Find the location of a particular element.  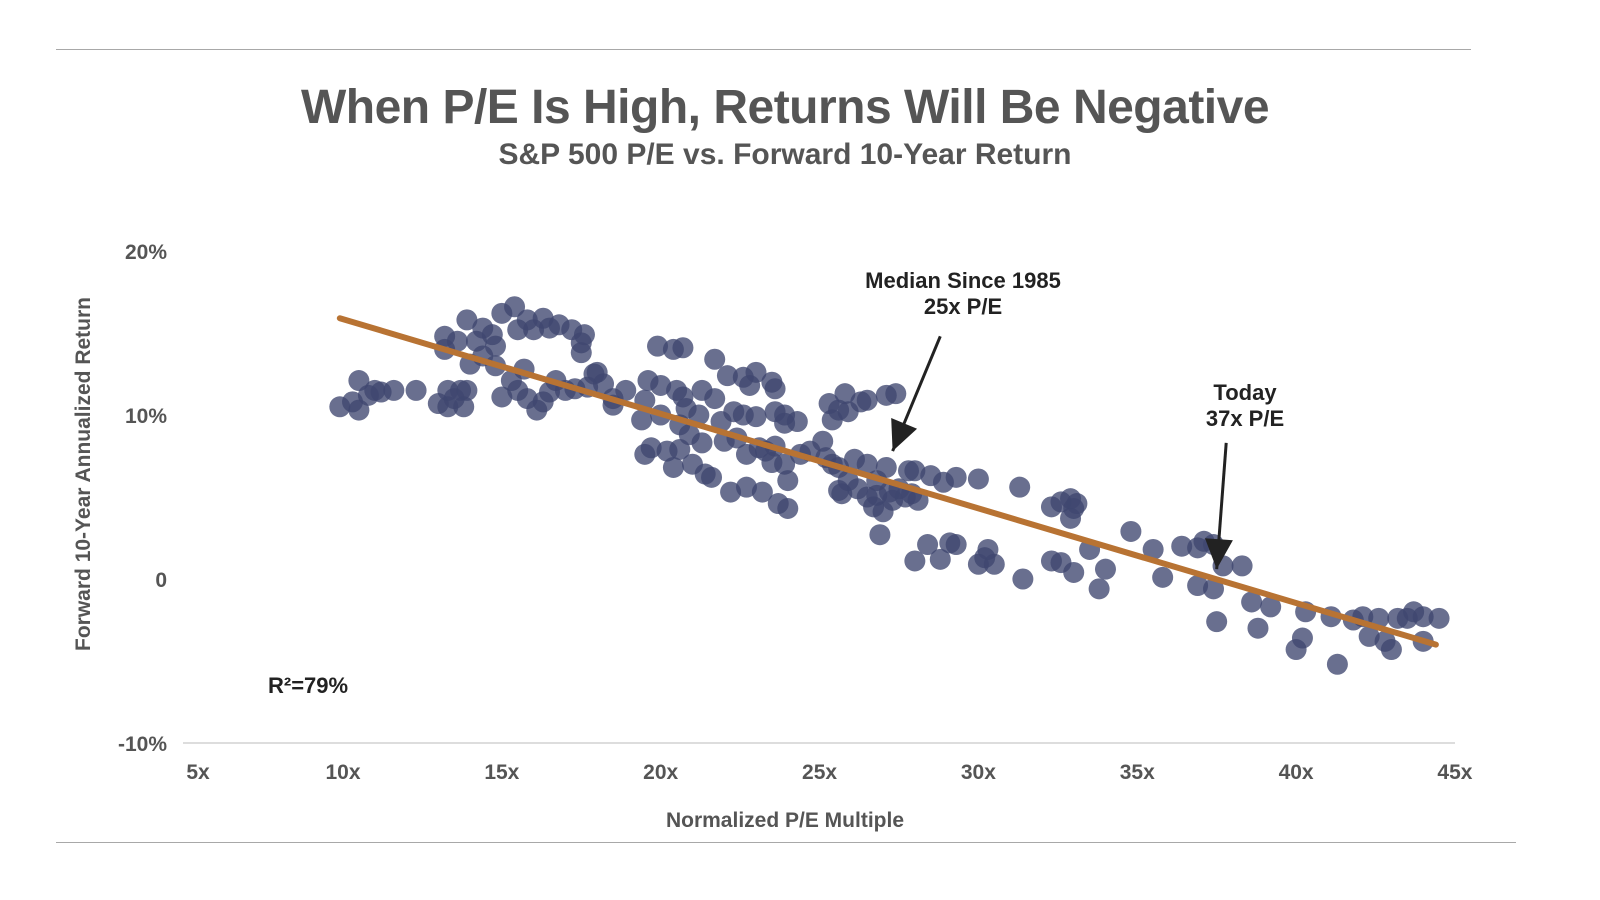

y-tick-label: 0 is located at coordinates (161, 580).